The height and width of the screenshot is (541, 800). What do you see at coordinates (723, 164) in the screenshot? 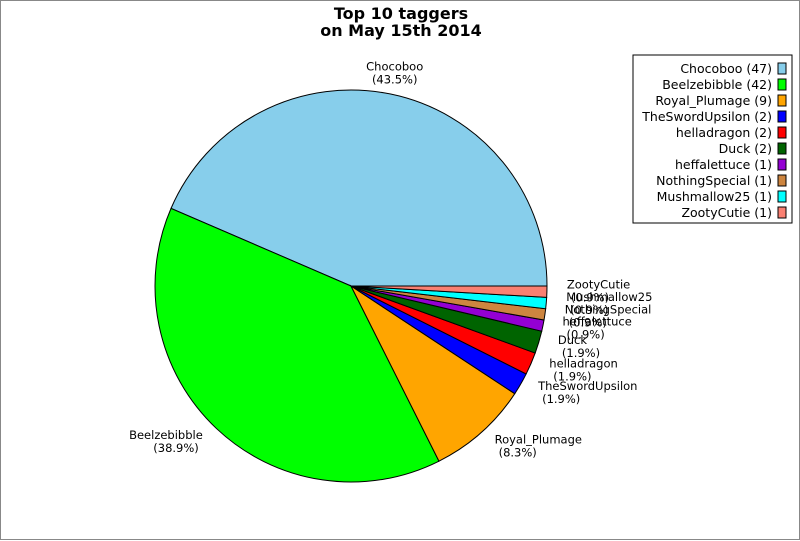
I see `legend-entry-heffalettuce: heffalettuce (1)` at bounding box center [723, 164].